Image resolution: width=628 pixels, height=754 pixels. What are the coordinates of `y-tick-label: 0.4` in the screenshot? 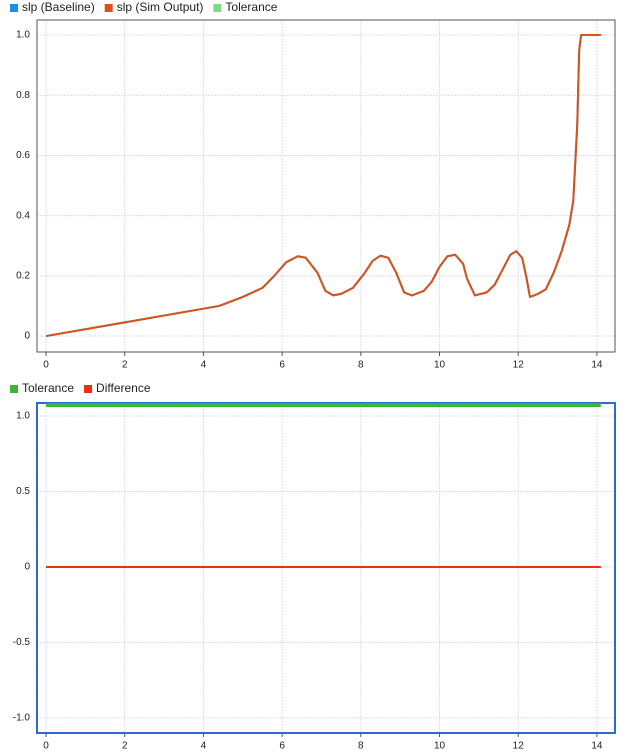 It's located at (23, 215).